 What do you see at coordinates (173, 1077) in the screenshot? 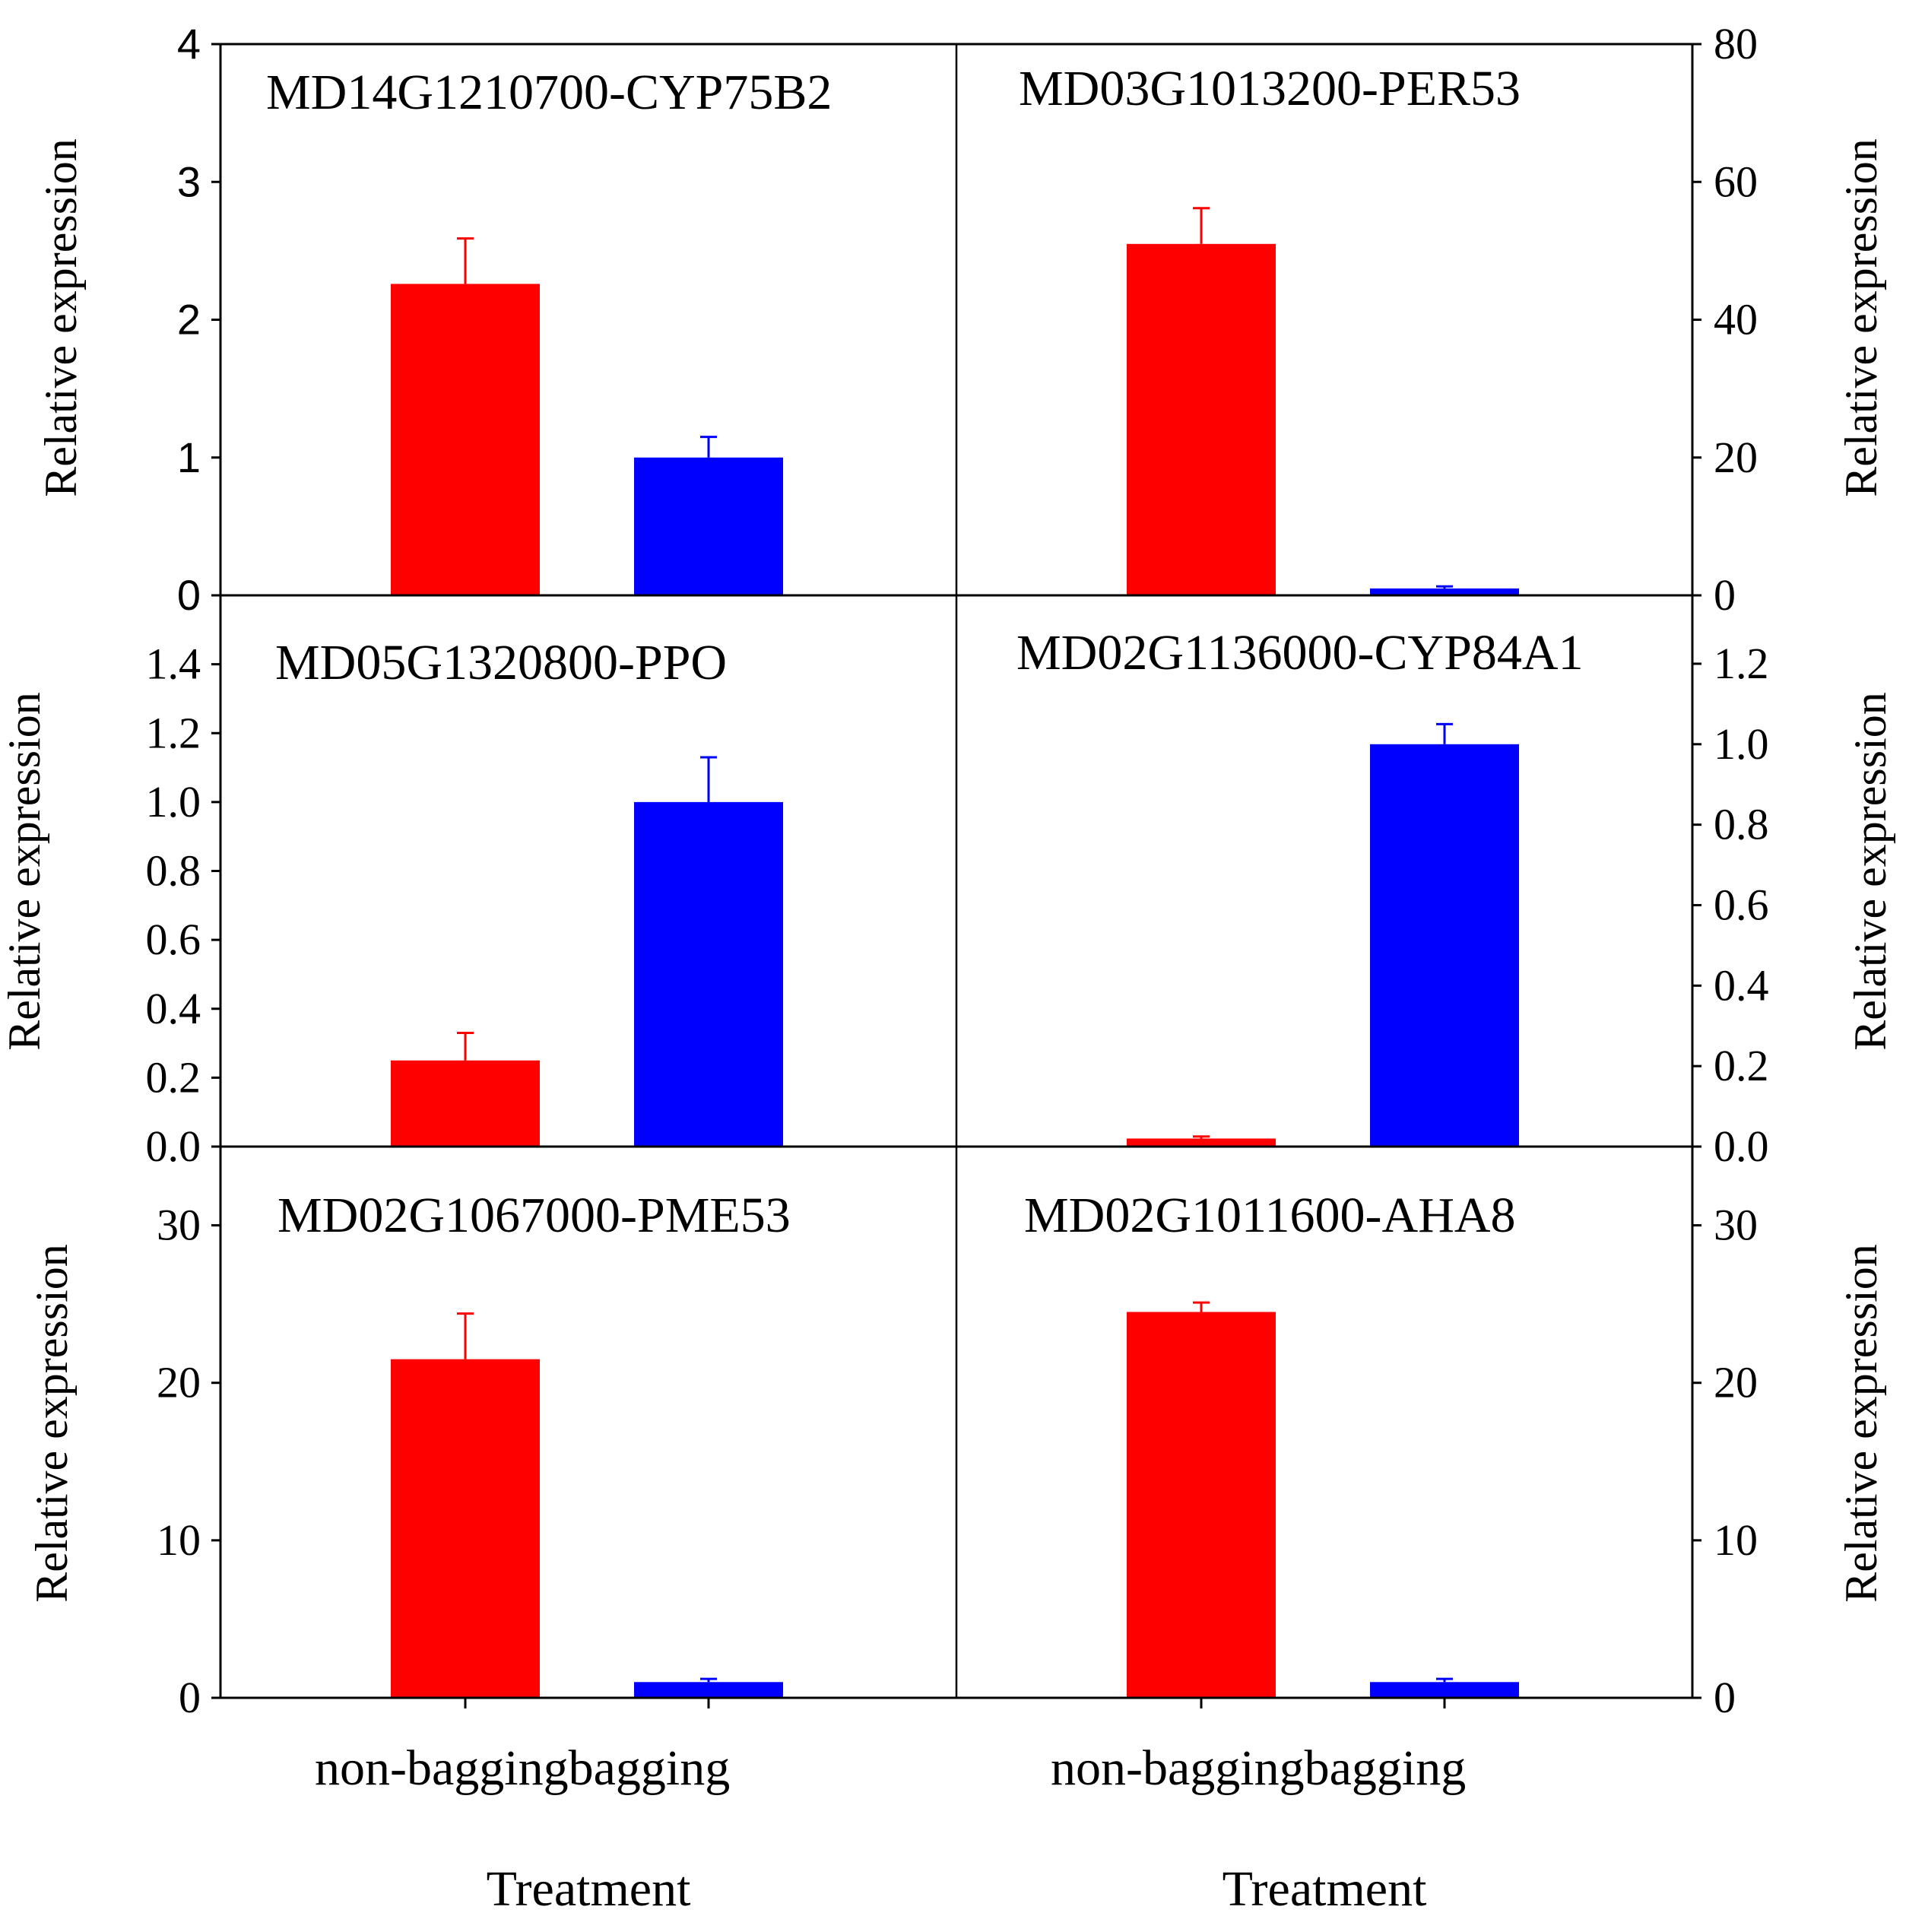
I see `panel-3-ytick-label: 0.2` at bounding box center [173, 1077].